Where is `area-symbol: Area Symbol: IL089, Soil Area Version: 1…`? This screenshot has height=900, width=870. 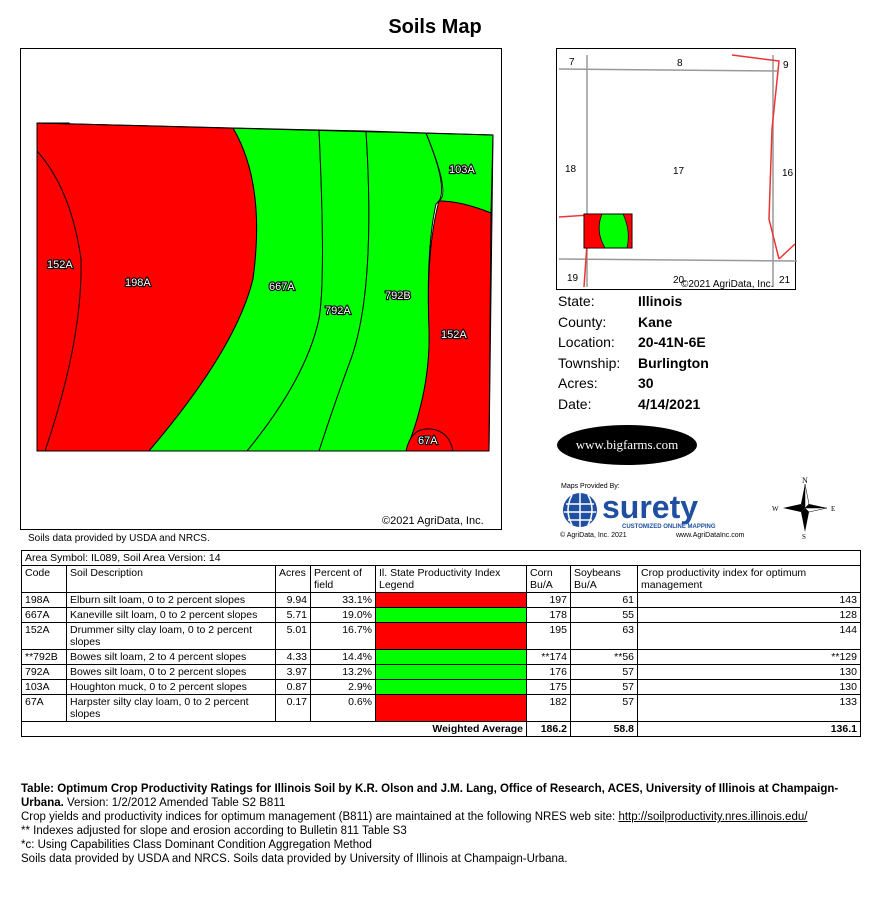
area-symbol: Area Symbol: IL089, Soil Area Version: 1… is located at coordinates (441, 558).